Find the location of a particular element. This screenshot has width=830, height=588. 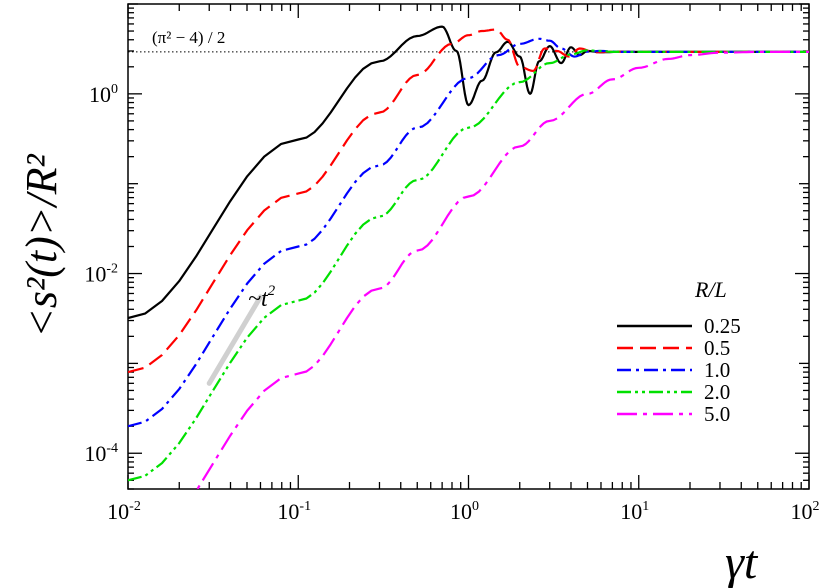

scaling-annotation-exp: 2 is located at coordinates (272, 291).